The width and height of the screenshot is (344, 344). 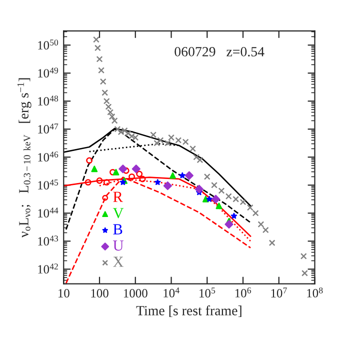 What do you see at coordinates (208, 293) in the screenshot?
I see `x-tick-label: 10$^{5}$` at bounding box center [208, 293].